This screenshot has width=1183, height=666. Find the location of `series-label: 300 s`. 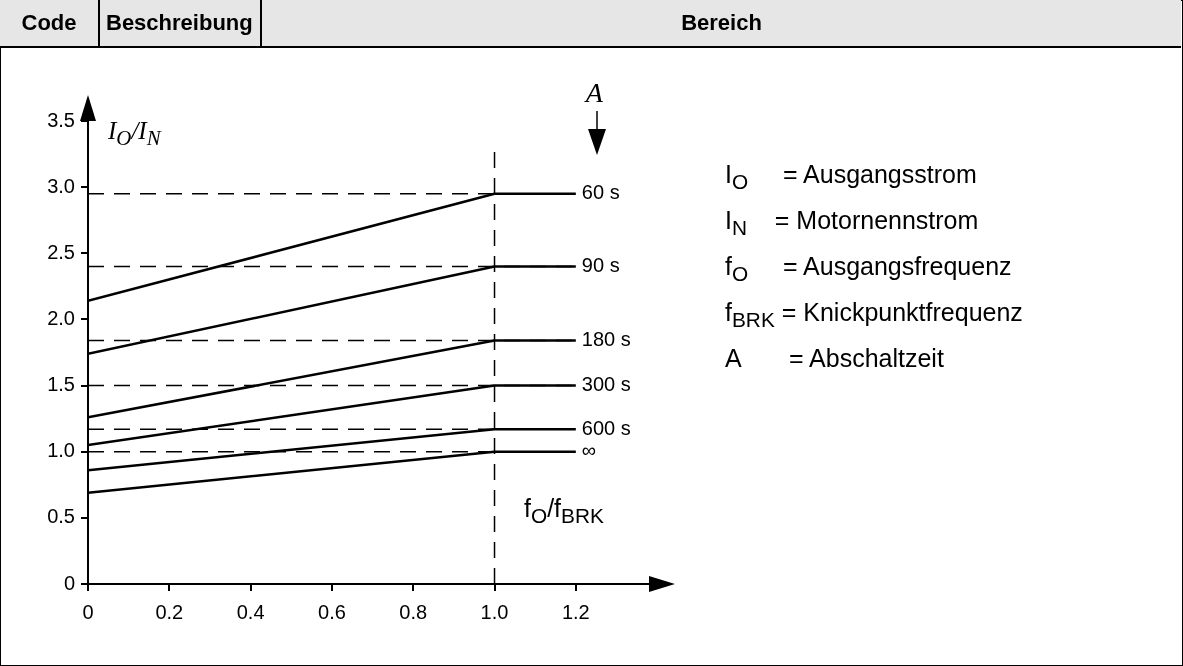

series-label: 300 s is located at coordinates (606, 384).